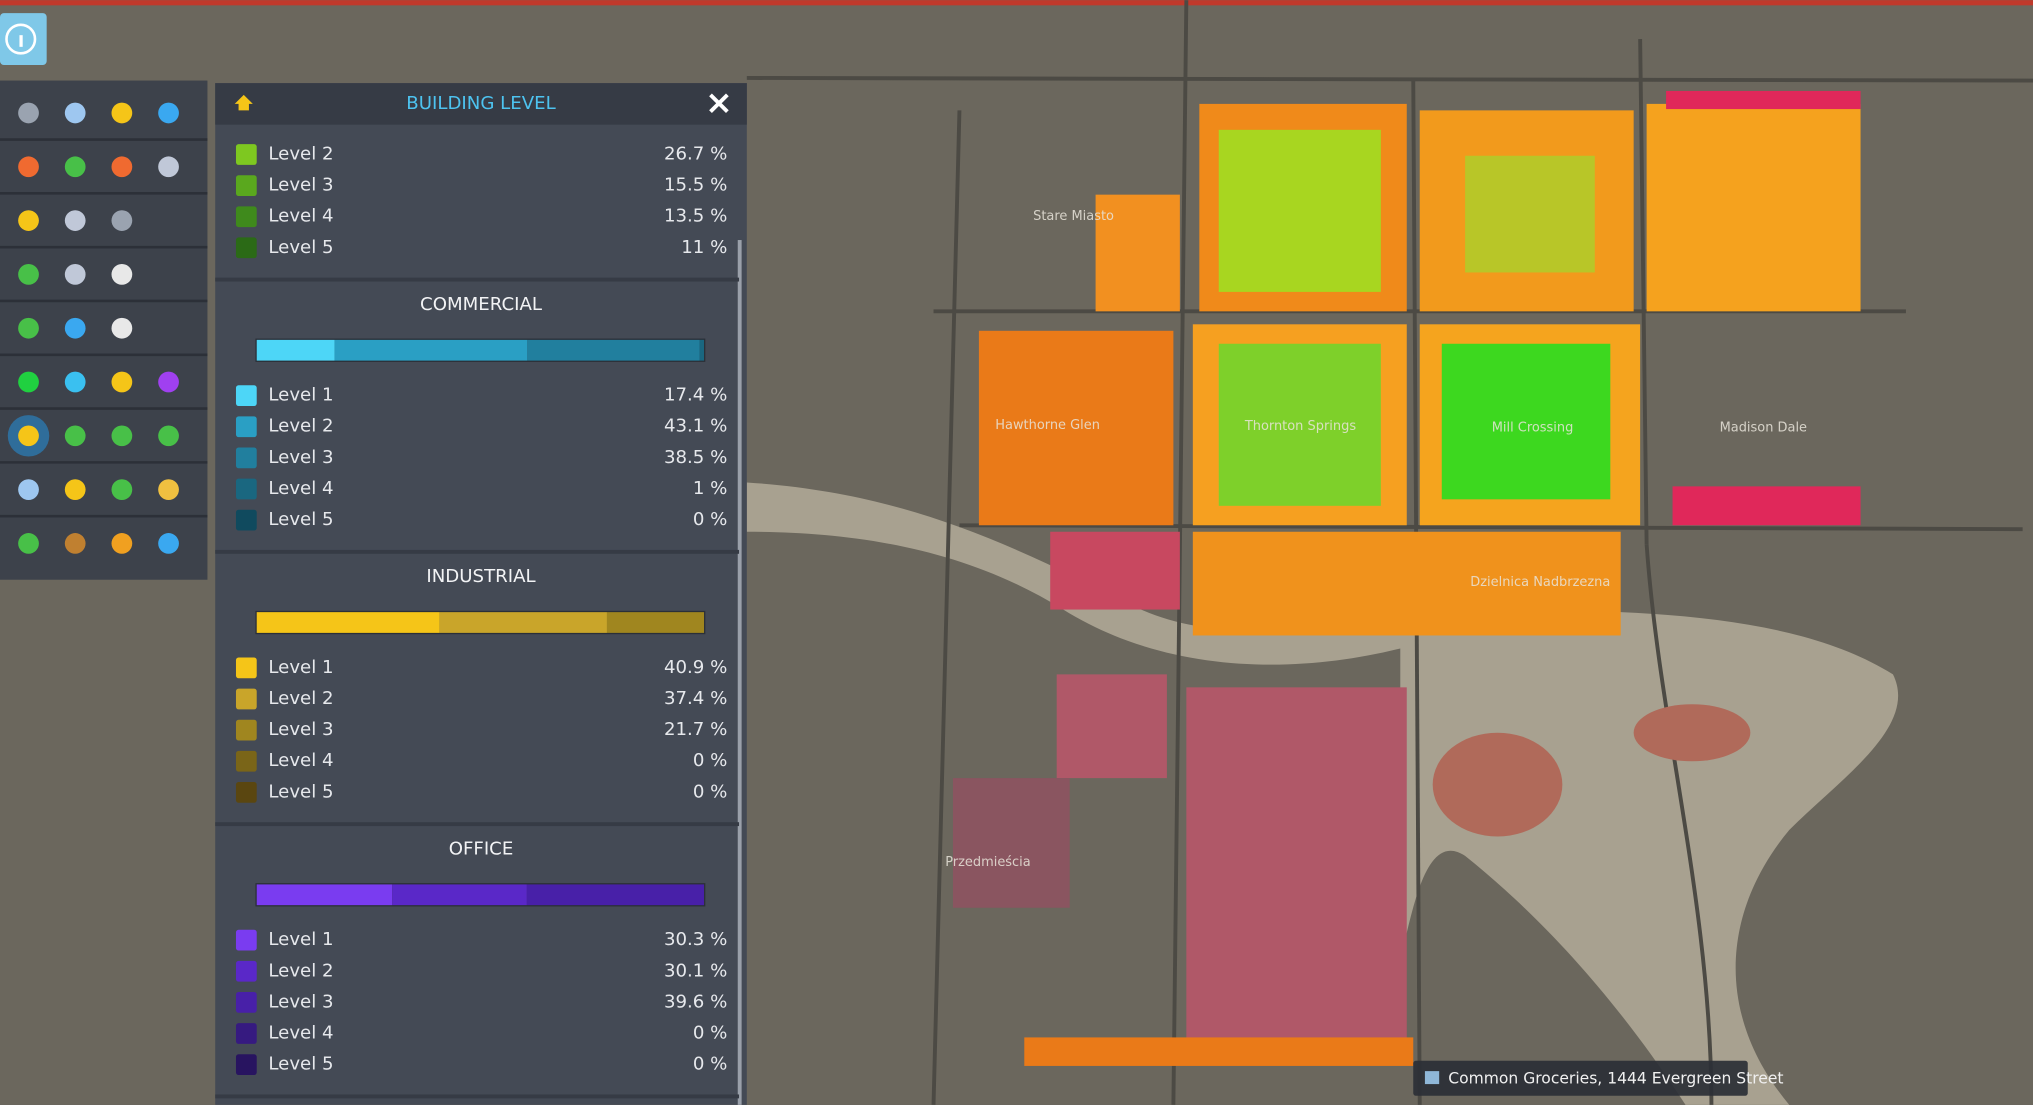  I want to click on info-button, so click(23, 39).